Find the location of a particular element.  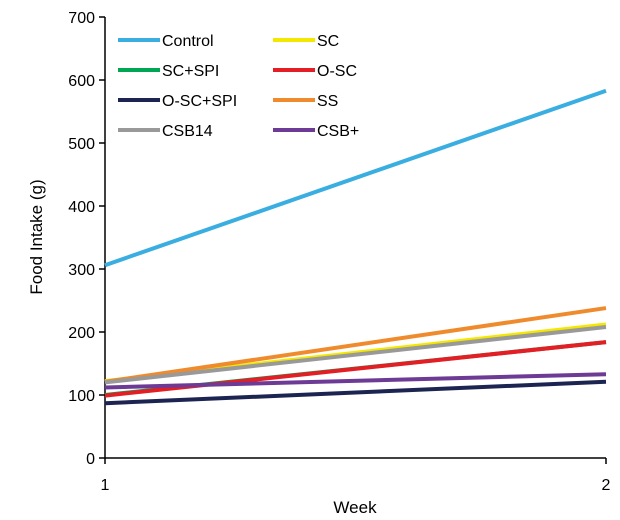

y-tick-label: 600 is located at coordinates (81, 81).